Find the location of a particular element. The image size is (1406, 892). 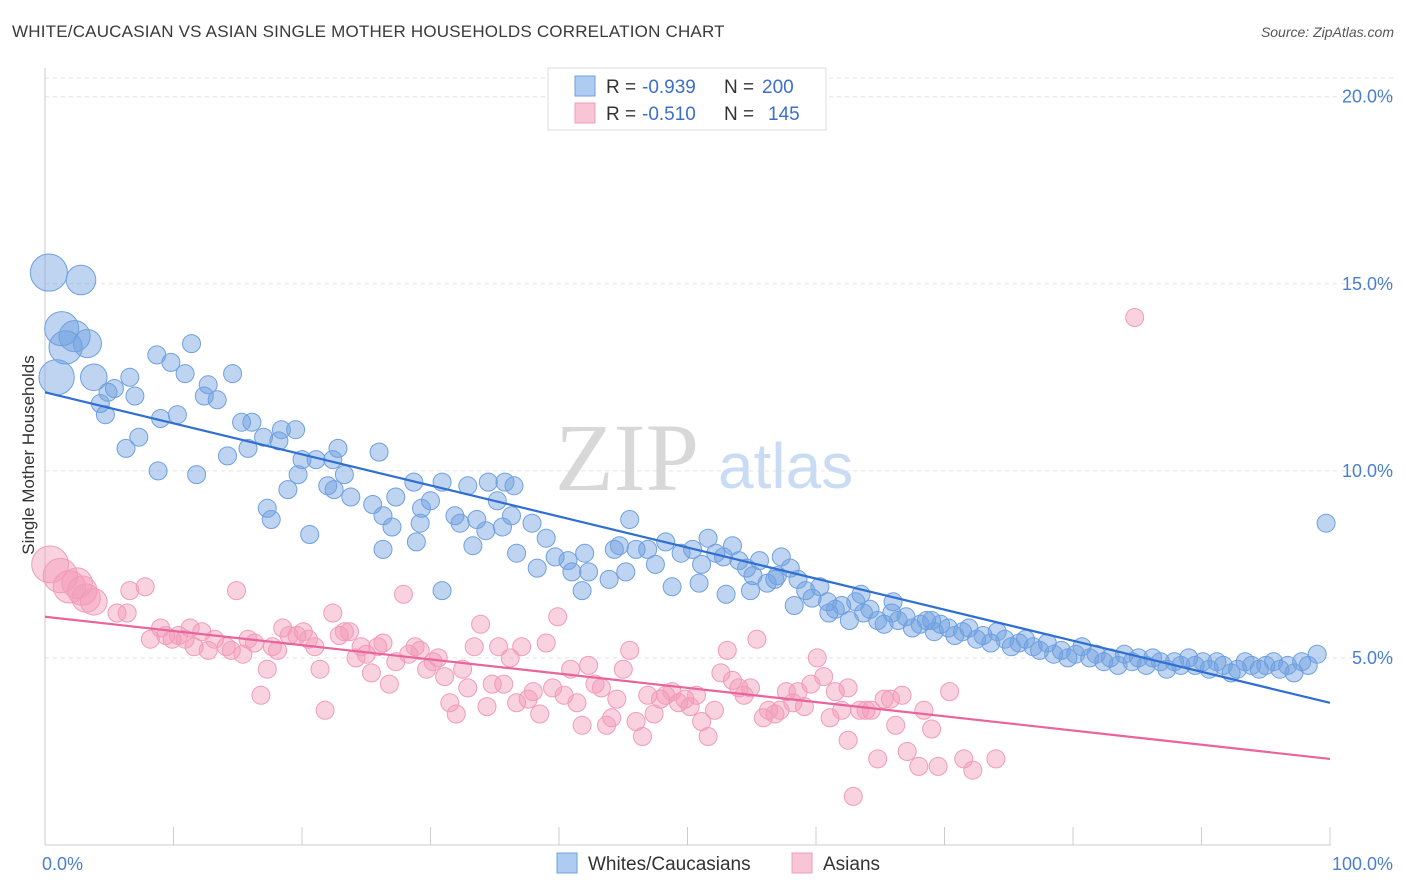

legend-bottom: Whites/Caucasians Asians is located at coordinates (718, 863).